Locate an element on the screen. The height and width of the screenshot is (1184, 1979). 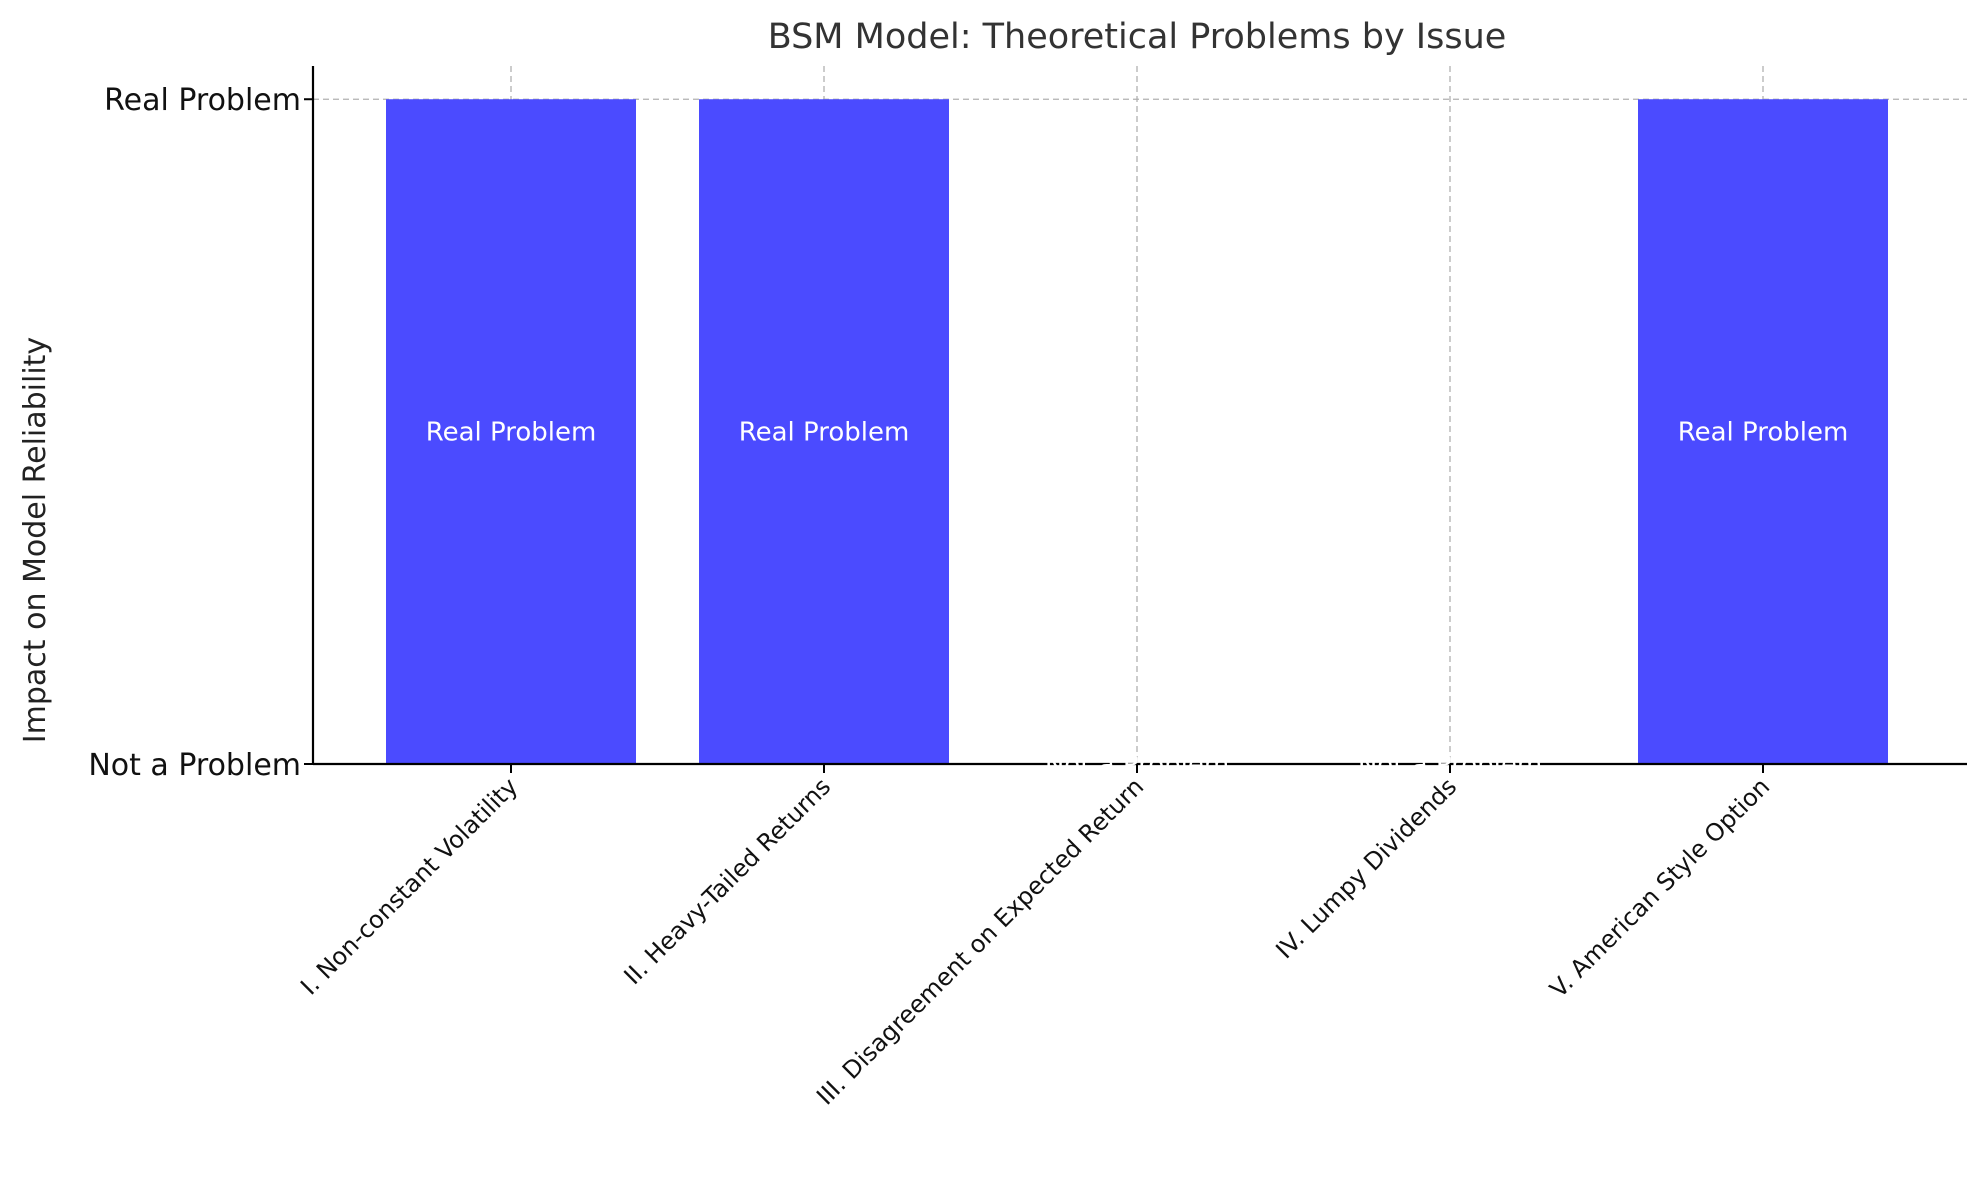
x-tick-label: IV. Lumpy Dividends is located at coordinates (1366, 868).